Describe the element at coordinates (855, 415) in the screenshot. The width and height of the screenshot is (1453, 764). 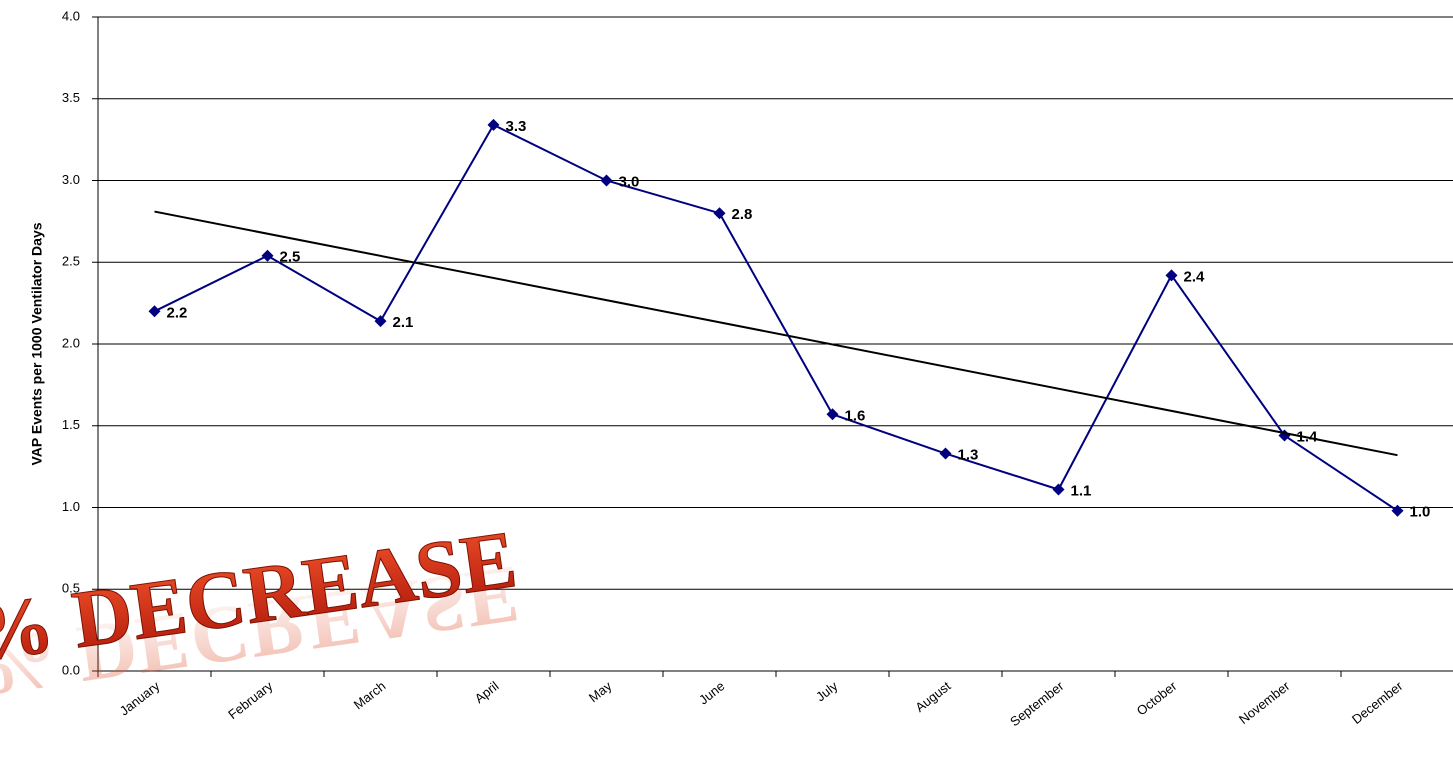
I see `data-label: 1.6` at that location.